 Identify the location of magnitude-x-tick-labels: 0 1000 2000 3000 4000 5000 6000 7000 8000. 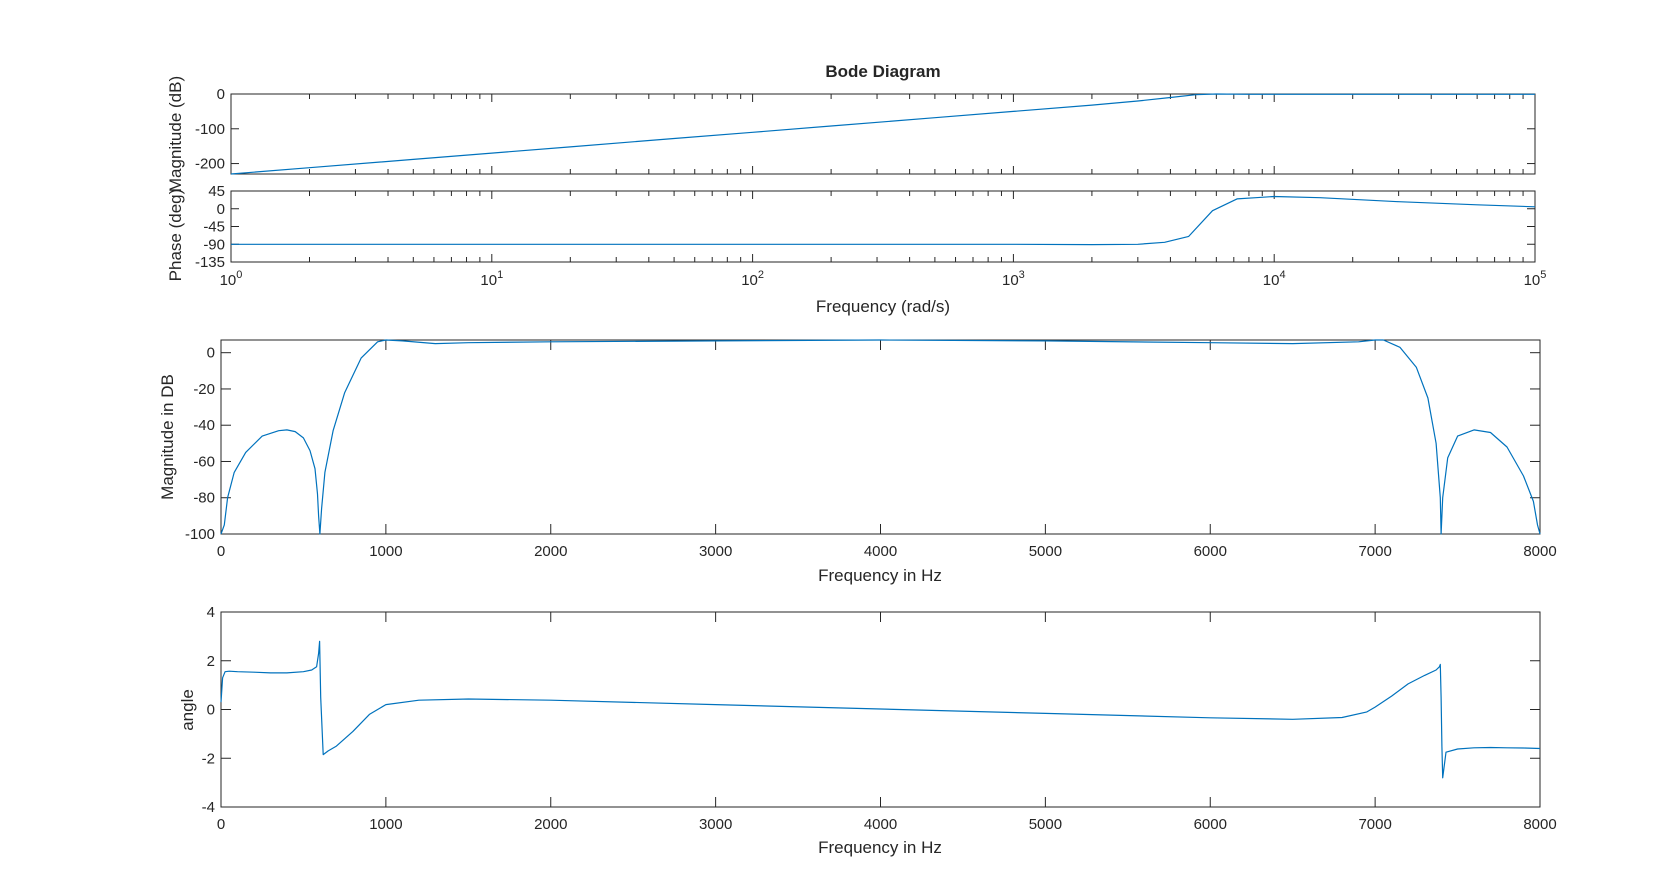
(887, 551).